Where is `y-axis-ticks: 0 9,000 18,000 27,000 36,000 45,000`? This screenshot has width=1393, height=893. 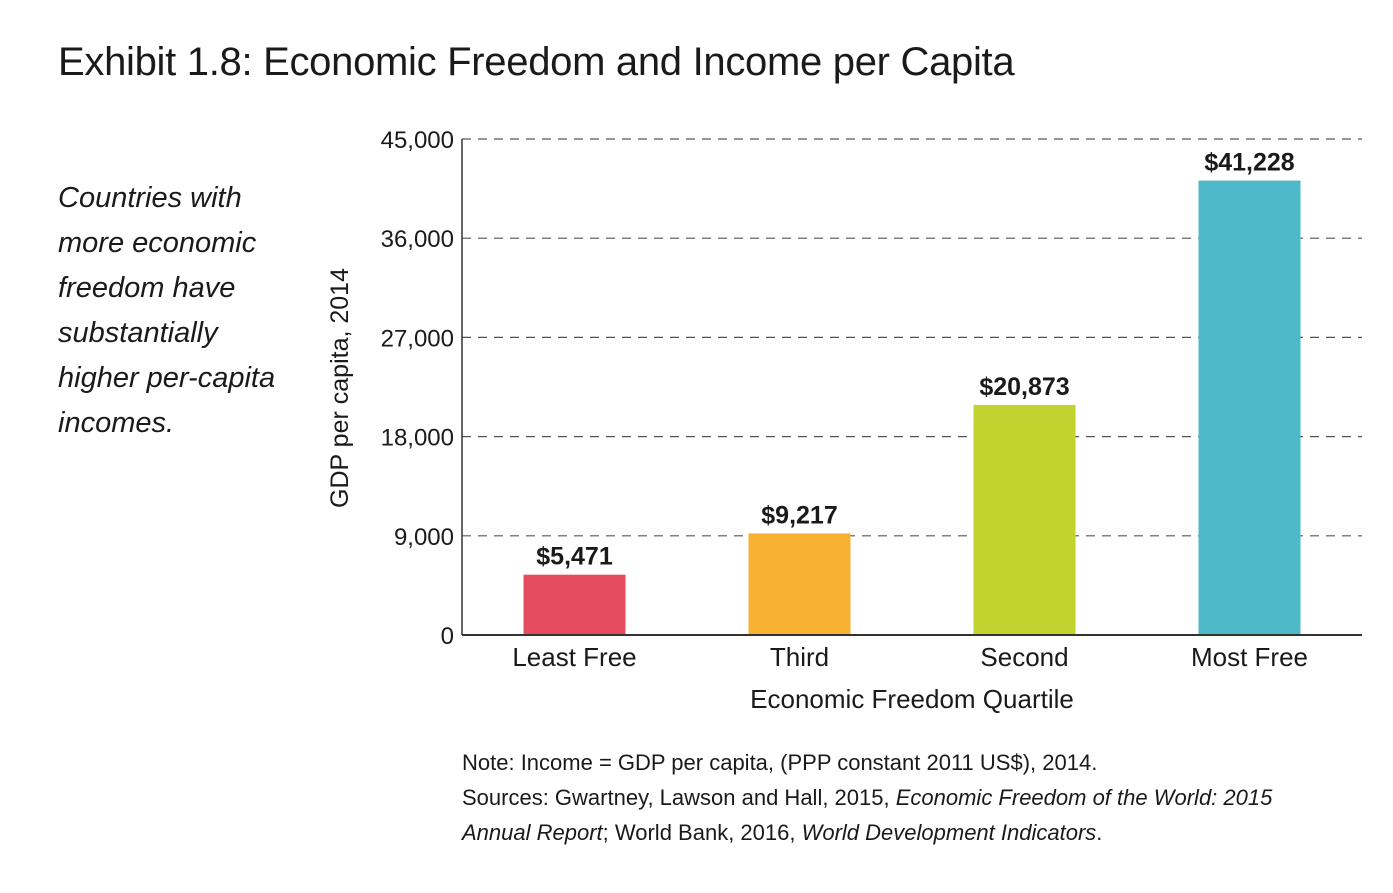 y-axis-ticks: 0 9,000 18,000 27,000 36,000 45,000 is located at coordinates (417, 388).